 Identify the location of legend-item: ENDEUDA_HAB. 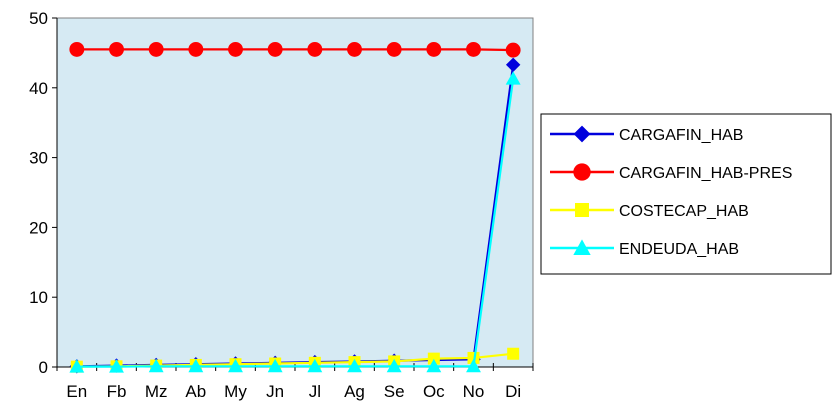
(644, 248).